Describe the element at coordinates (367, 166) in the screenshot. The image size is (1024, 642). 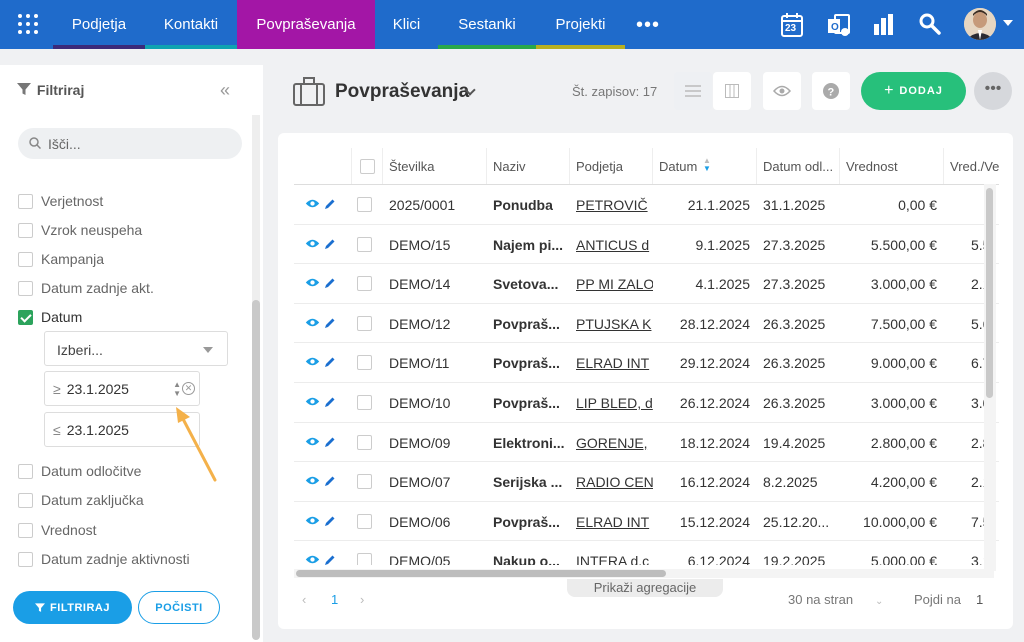
I see `select-all-checkbox` at that location.